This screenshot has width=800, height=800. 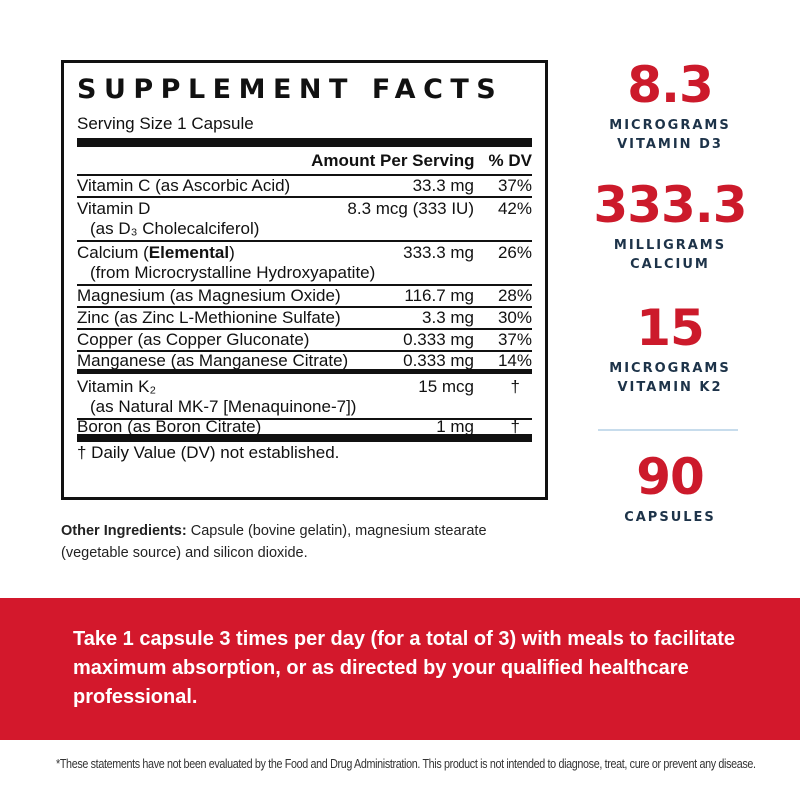 What do you see at coordinates (670, 387) in the screenshot?
I see `stat-caption-line2: VITAMIN K2` at bounding box center [670, 387].